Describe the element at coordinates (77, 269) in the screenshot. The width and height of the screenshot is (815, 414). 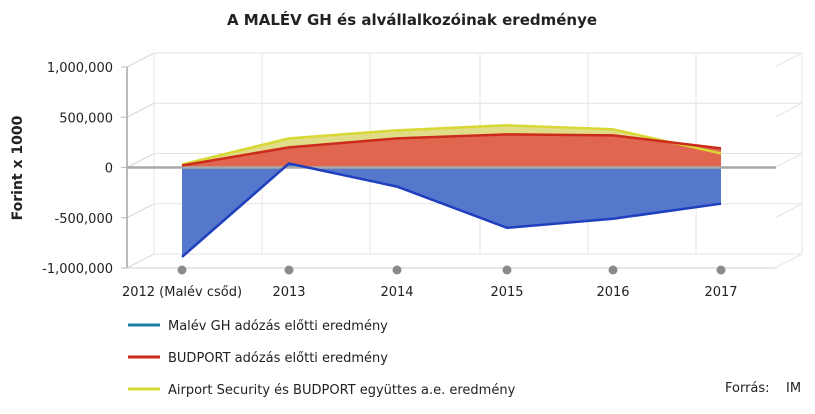
I see `y-tick-label: -1,000,000` at that location.